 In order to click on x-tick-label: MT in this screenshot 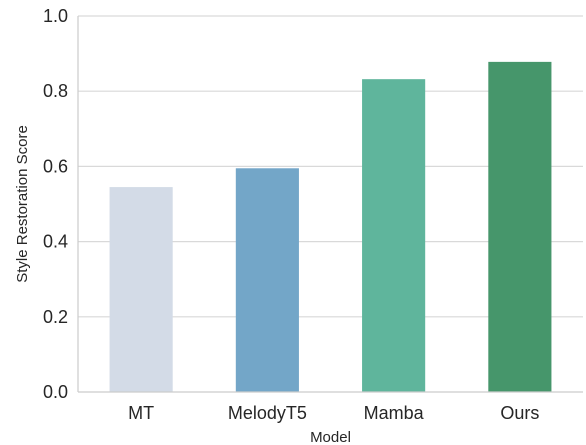, I will do `click(141, 413)`.